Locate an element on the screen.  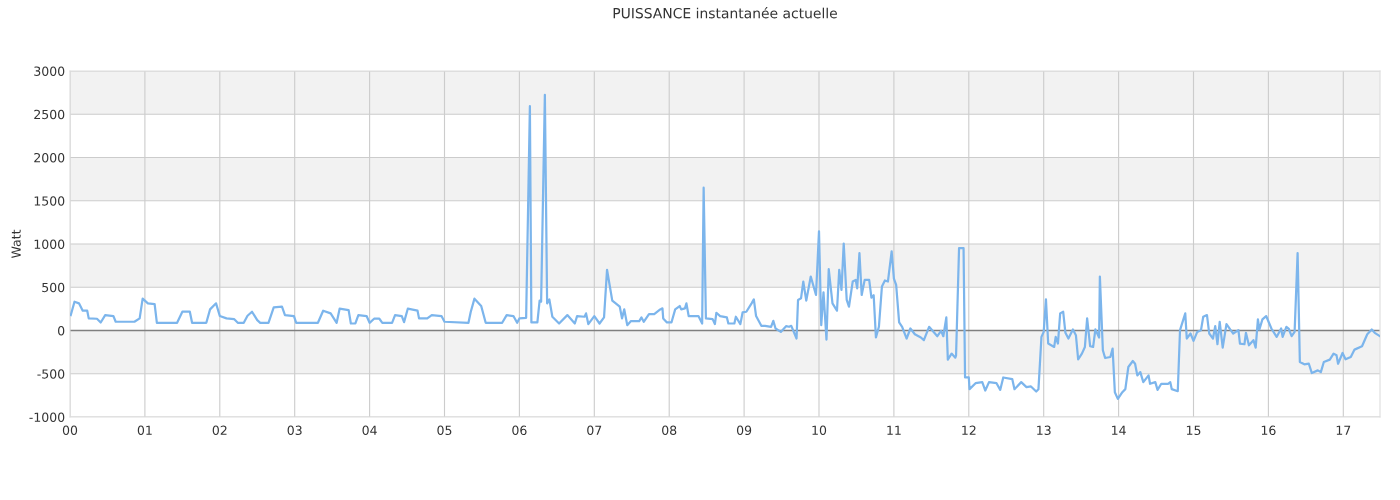
x-tick-label: 07 is located at coordinates (594, 430).